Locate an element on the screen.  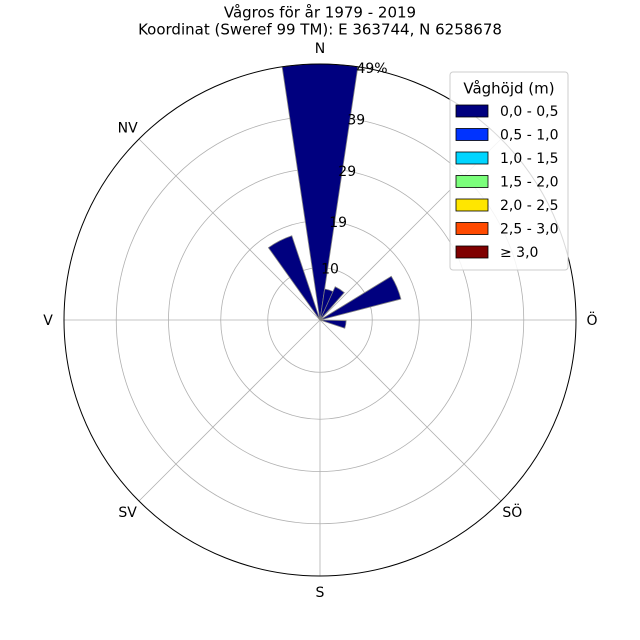
direction-label-sv: SV is located at coordinates (127, 513).